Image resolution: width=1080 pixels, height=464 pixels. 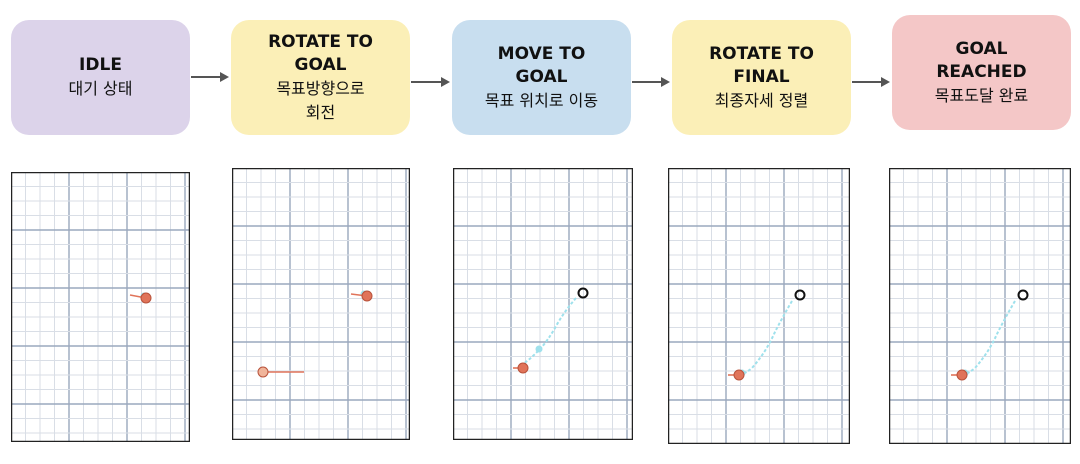 I want to click on sim-panel-rotate-to-final, so click(x=759, y=306).